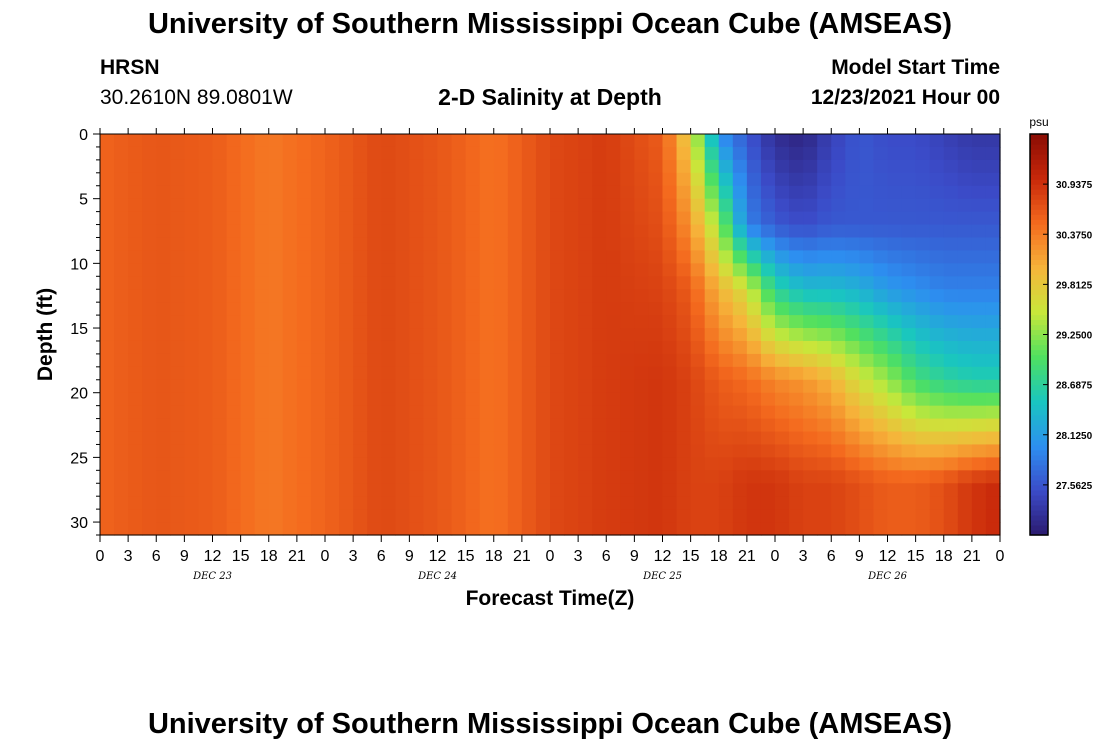 Image resolution: width=1100 pixels, height=750 pixels. Describe the element at coordinates (1074, 336) in the screenshot. I see `colorbar-tick-label: 29.2500` at that location.